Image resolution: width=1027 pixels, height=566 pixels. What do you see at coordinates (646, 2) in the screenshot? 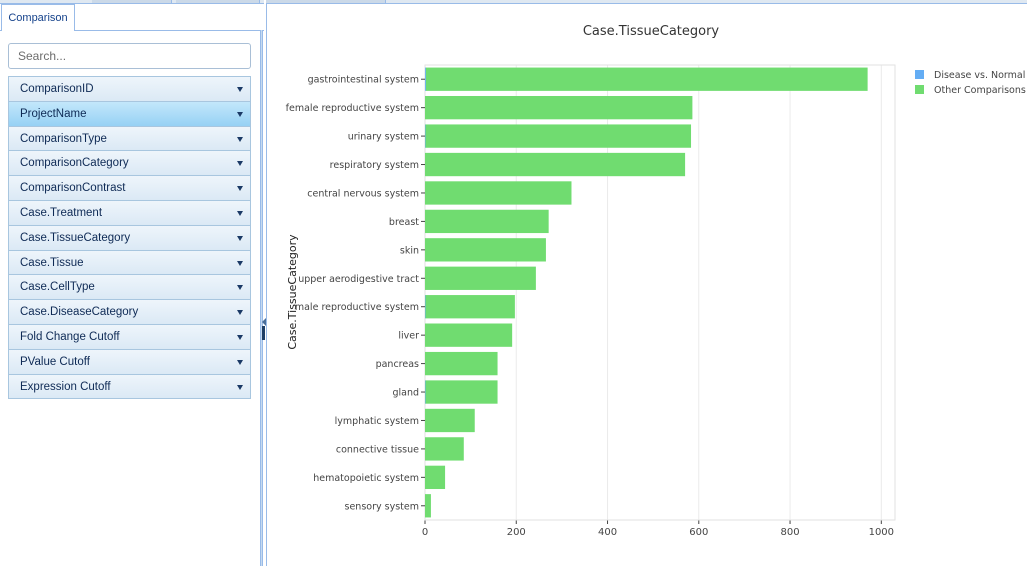
I see `chart-tab-strip` at bounding box center [646, 2].